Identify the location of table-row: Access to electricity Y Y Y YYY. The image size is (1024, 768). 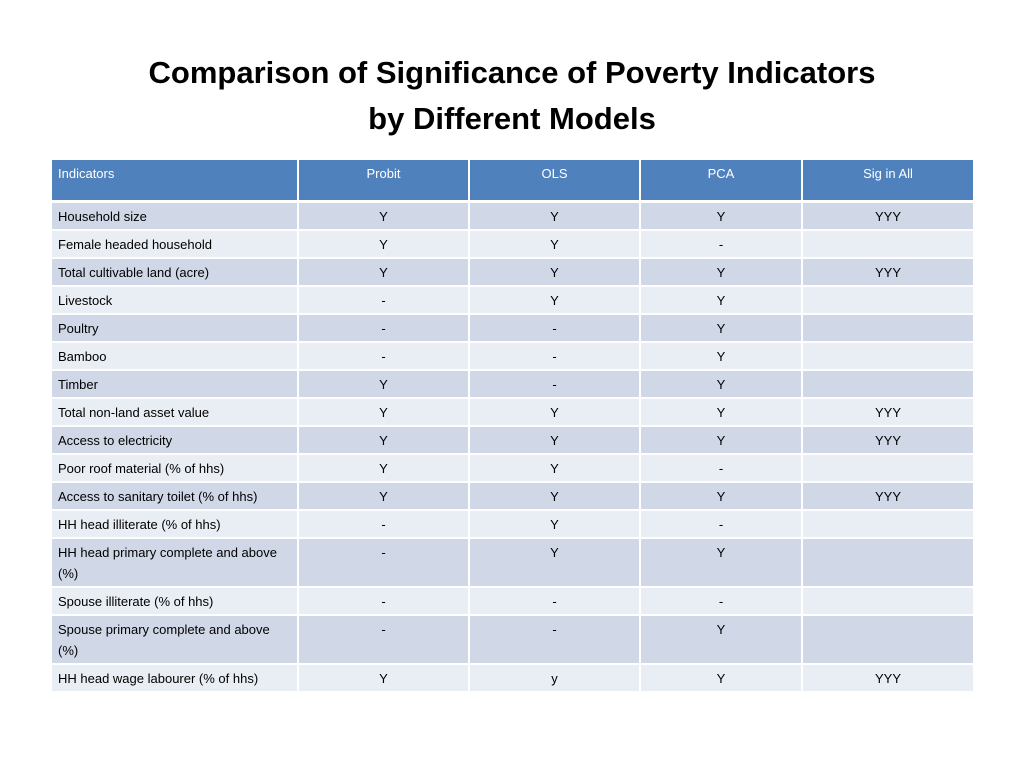
(512, 440).